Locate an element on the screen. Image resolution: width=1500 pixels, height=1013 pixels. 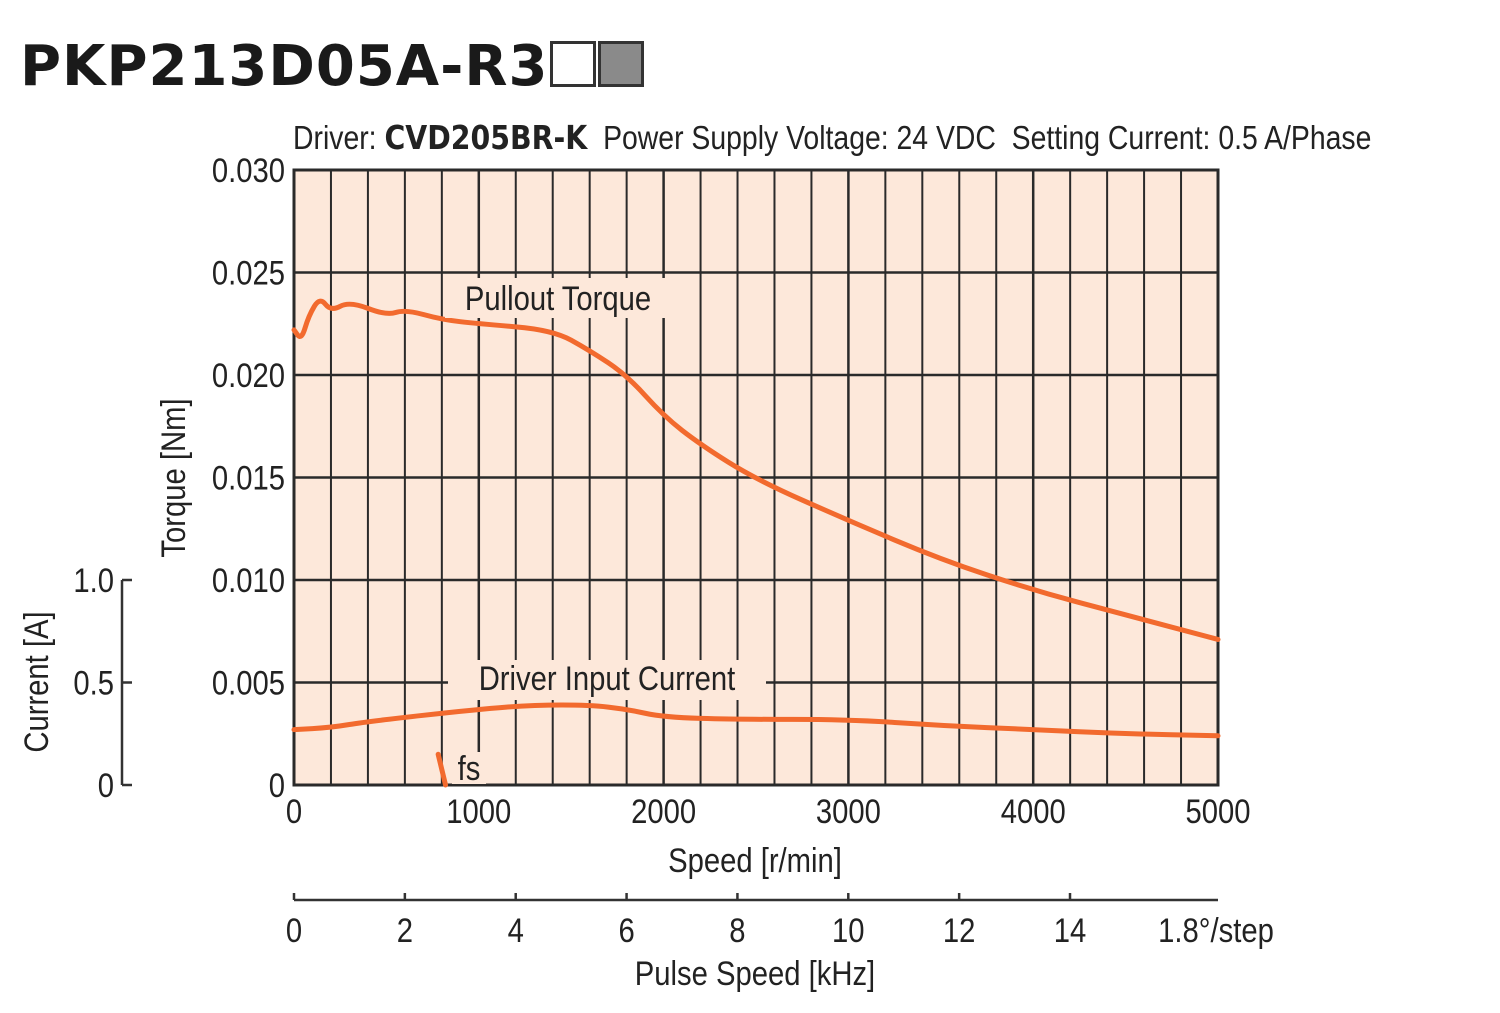
driver-input-current-label: Driver Input Current is located at coordinates (607, 678).